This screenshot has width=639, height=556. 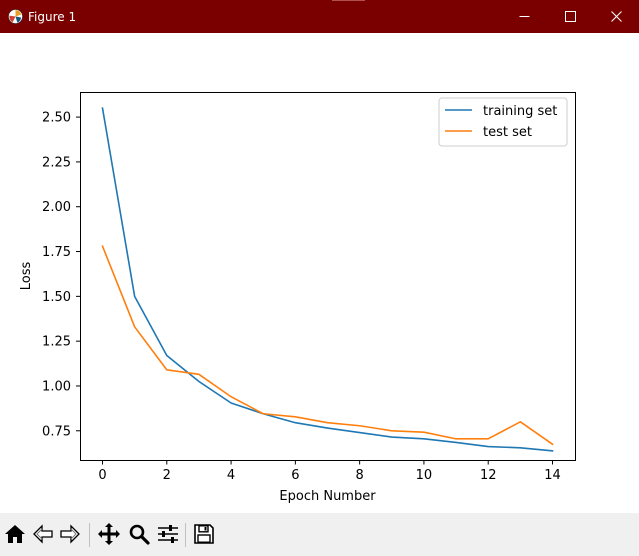 I want to click on zoom-icon, so click(x=139, y=534).